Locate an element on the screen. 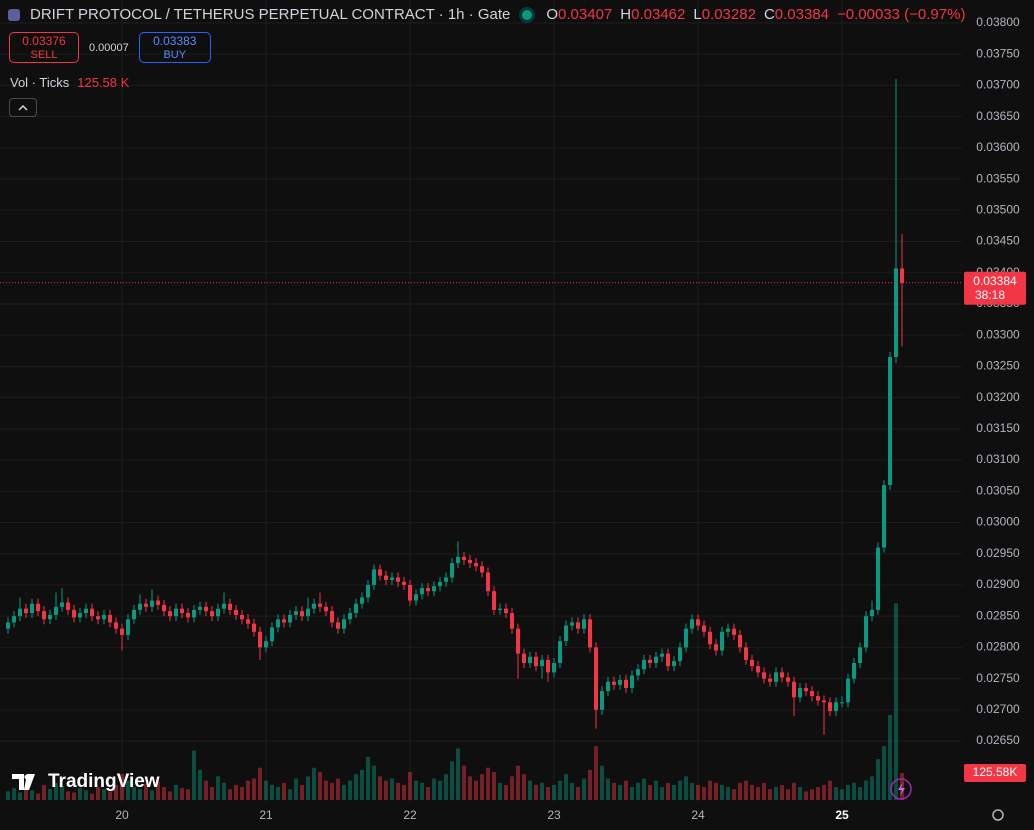 The image size is (1034, 830). ohlc-letter: L is located at coordinates (697, 14).